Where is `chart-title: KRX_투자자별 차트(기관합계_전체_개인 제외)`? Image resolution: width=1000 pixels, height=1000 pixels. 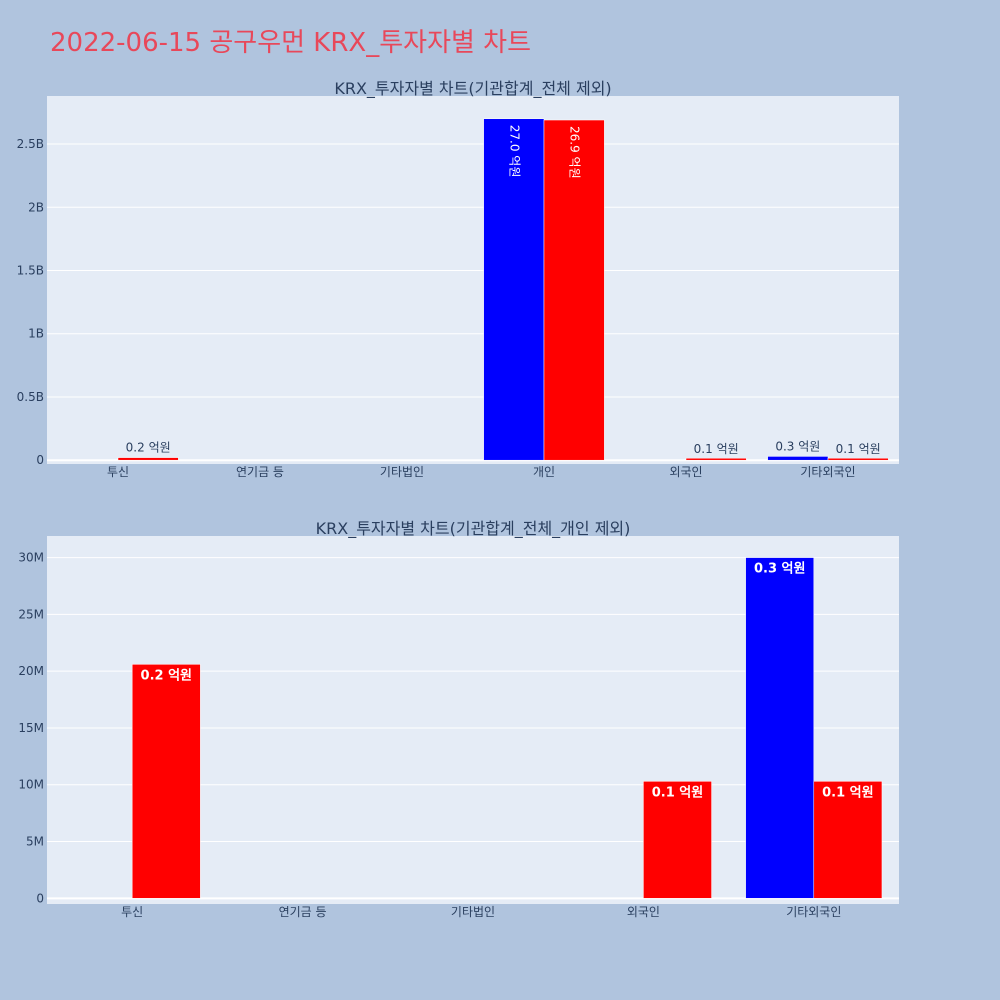
chart-title: KRX_투자자별 차트(기관합계_전체_개인 제외) is located at coordinates (473, 529).